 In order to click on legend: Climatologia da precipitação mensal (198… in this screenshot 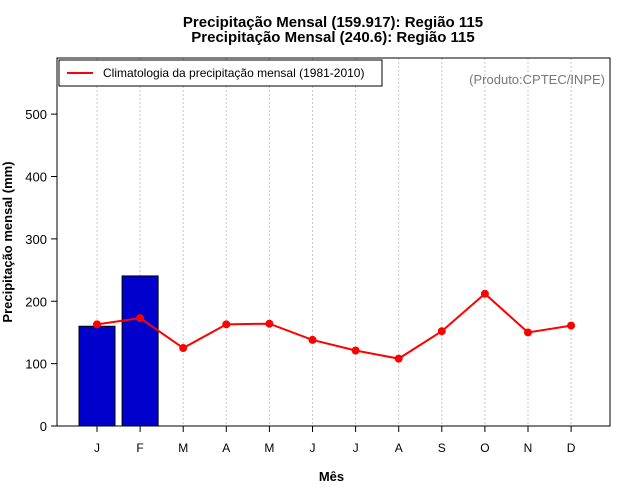, I will do `click(220, 73)`.